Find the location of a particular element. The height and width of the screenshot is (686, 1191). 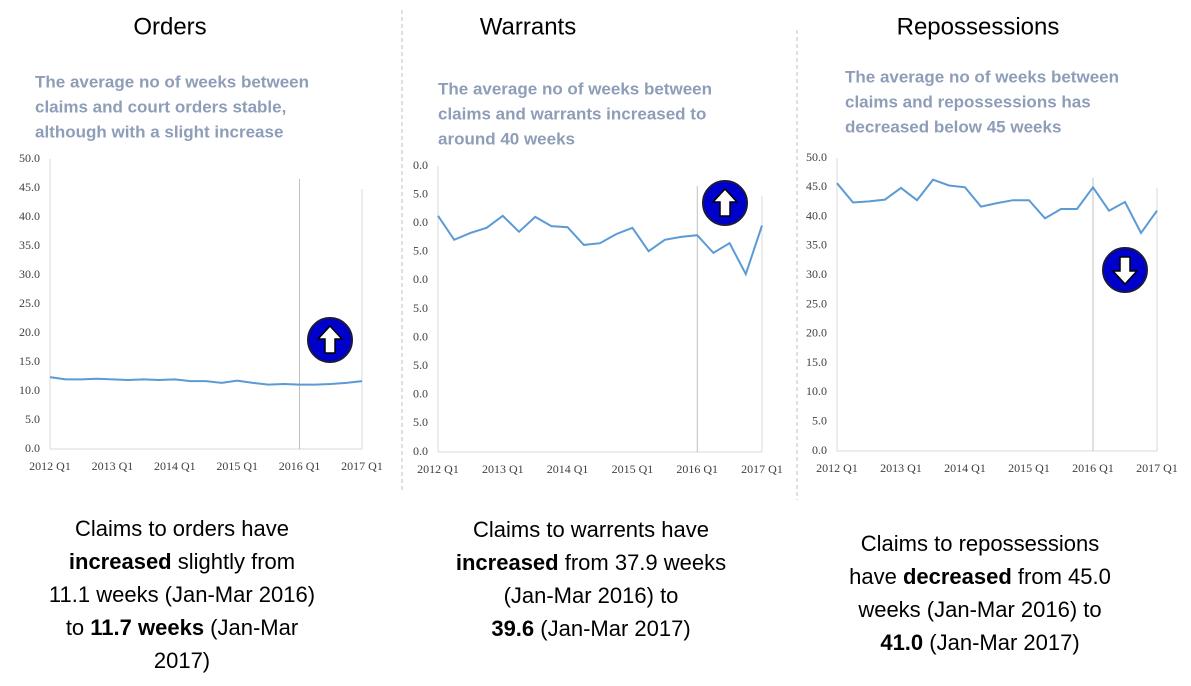

subtitle: claims and warrants increased to is located at coordinates (572, 113).